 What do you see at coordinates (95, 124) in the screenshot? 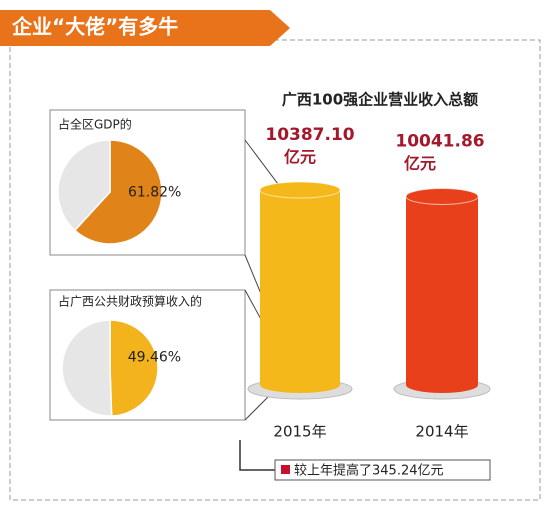
I see `pie-title: 占全区GDP的` at bounding box center [95, 124].